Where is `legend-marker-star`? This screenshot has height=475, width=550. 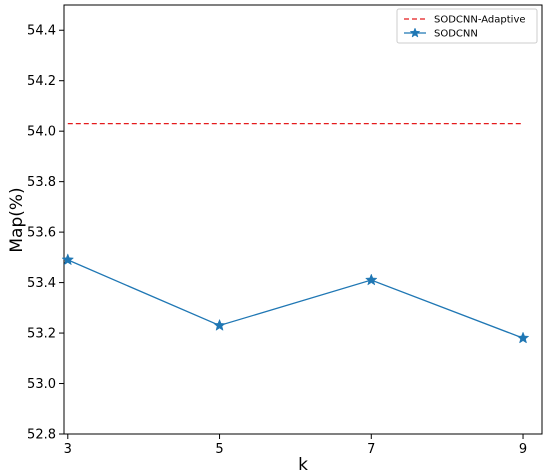 legend-marker-star is located at coordinates (415, 32).